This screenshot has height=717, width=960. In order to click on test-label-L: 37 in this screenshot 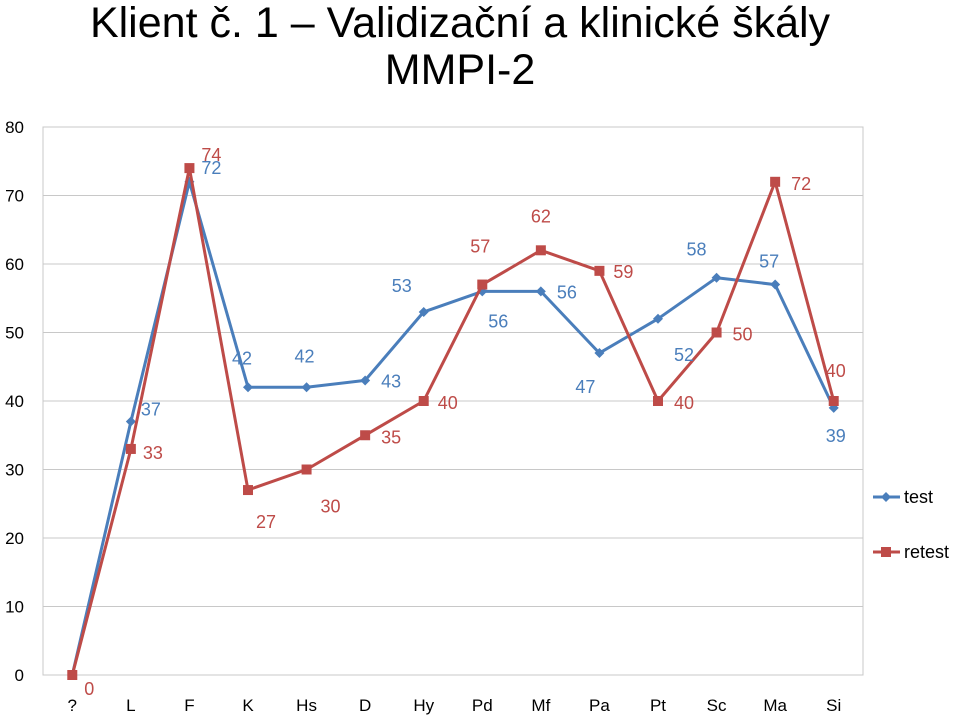, I will do `click(151, 410)`.